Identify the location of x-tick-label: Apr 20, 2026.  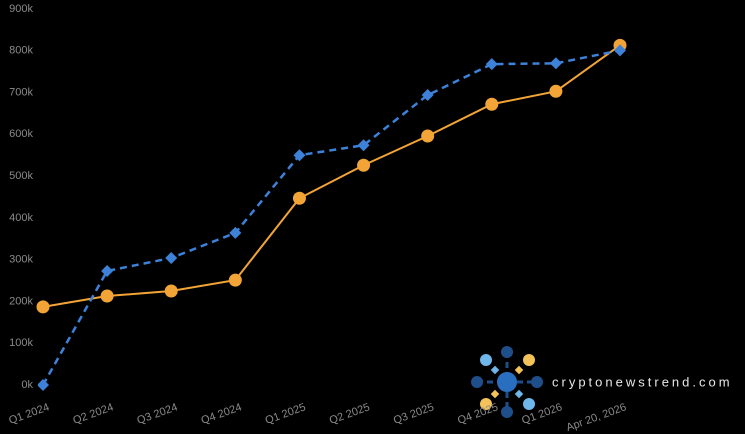
(596, 417).